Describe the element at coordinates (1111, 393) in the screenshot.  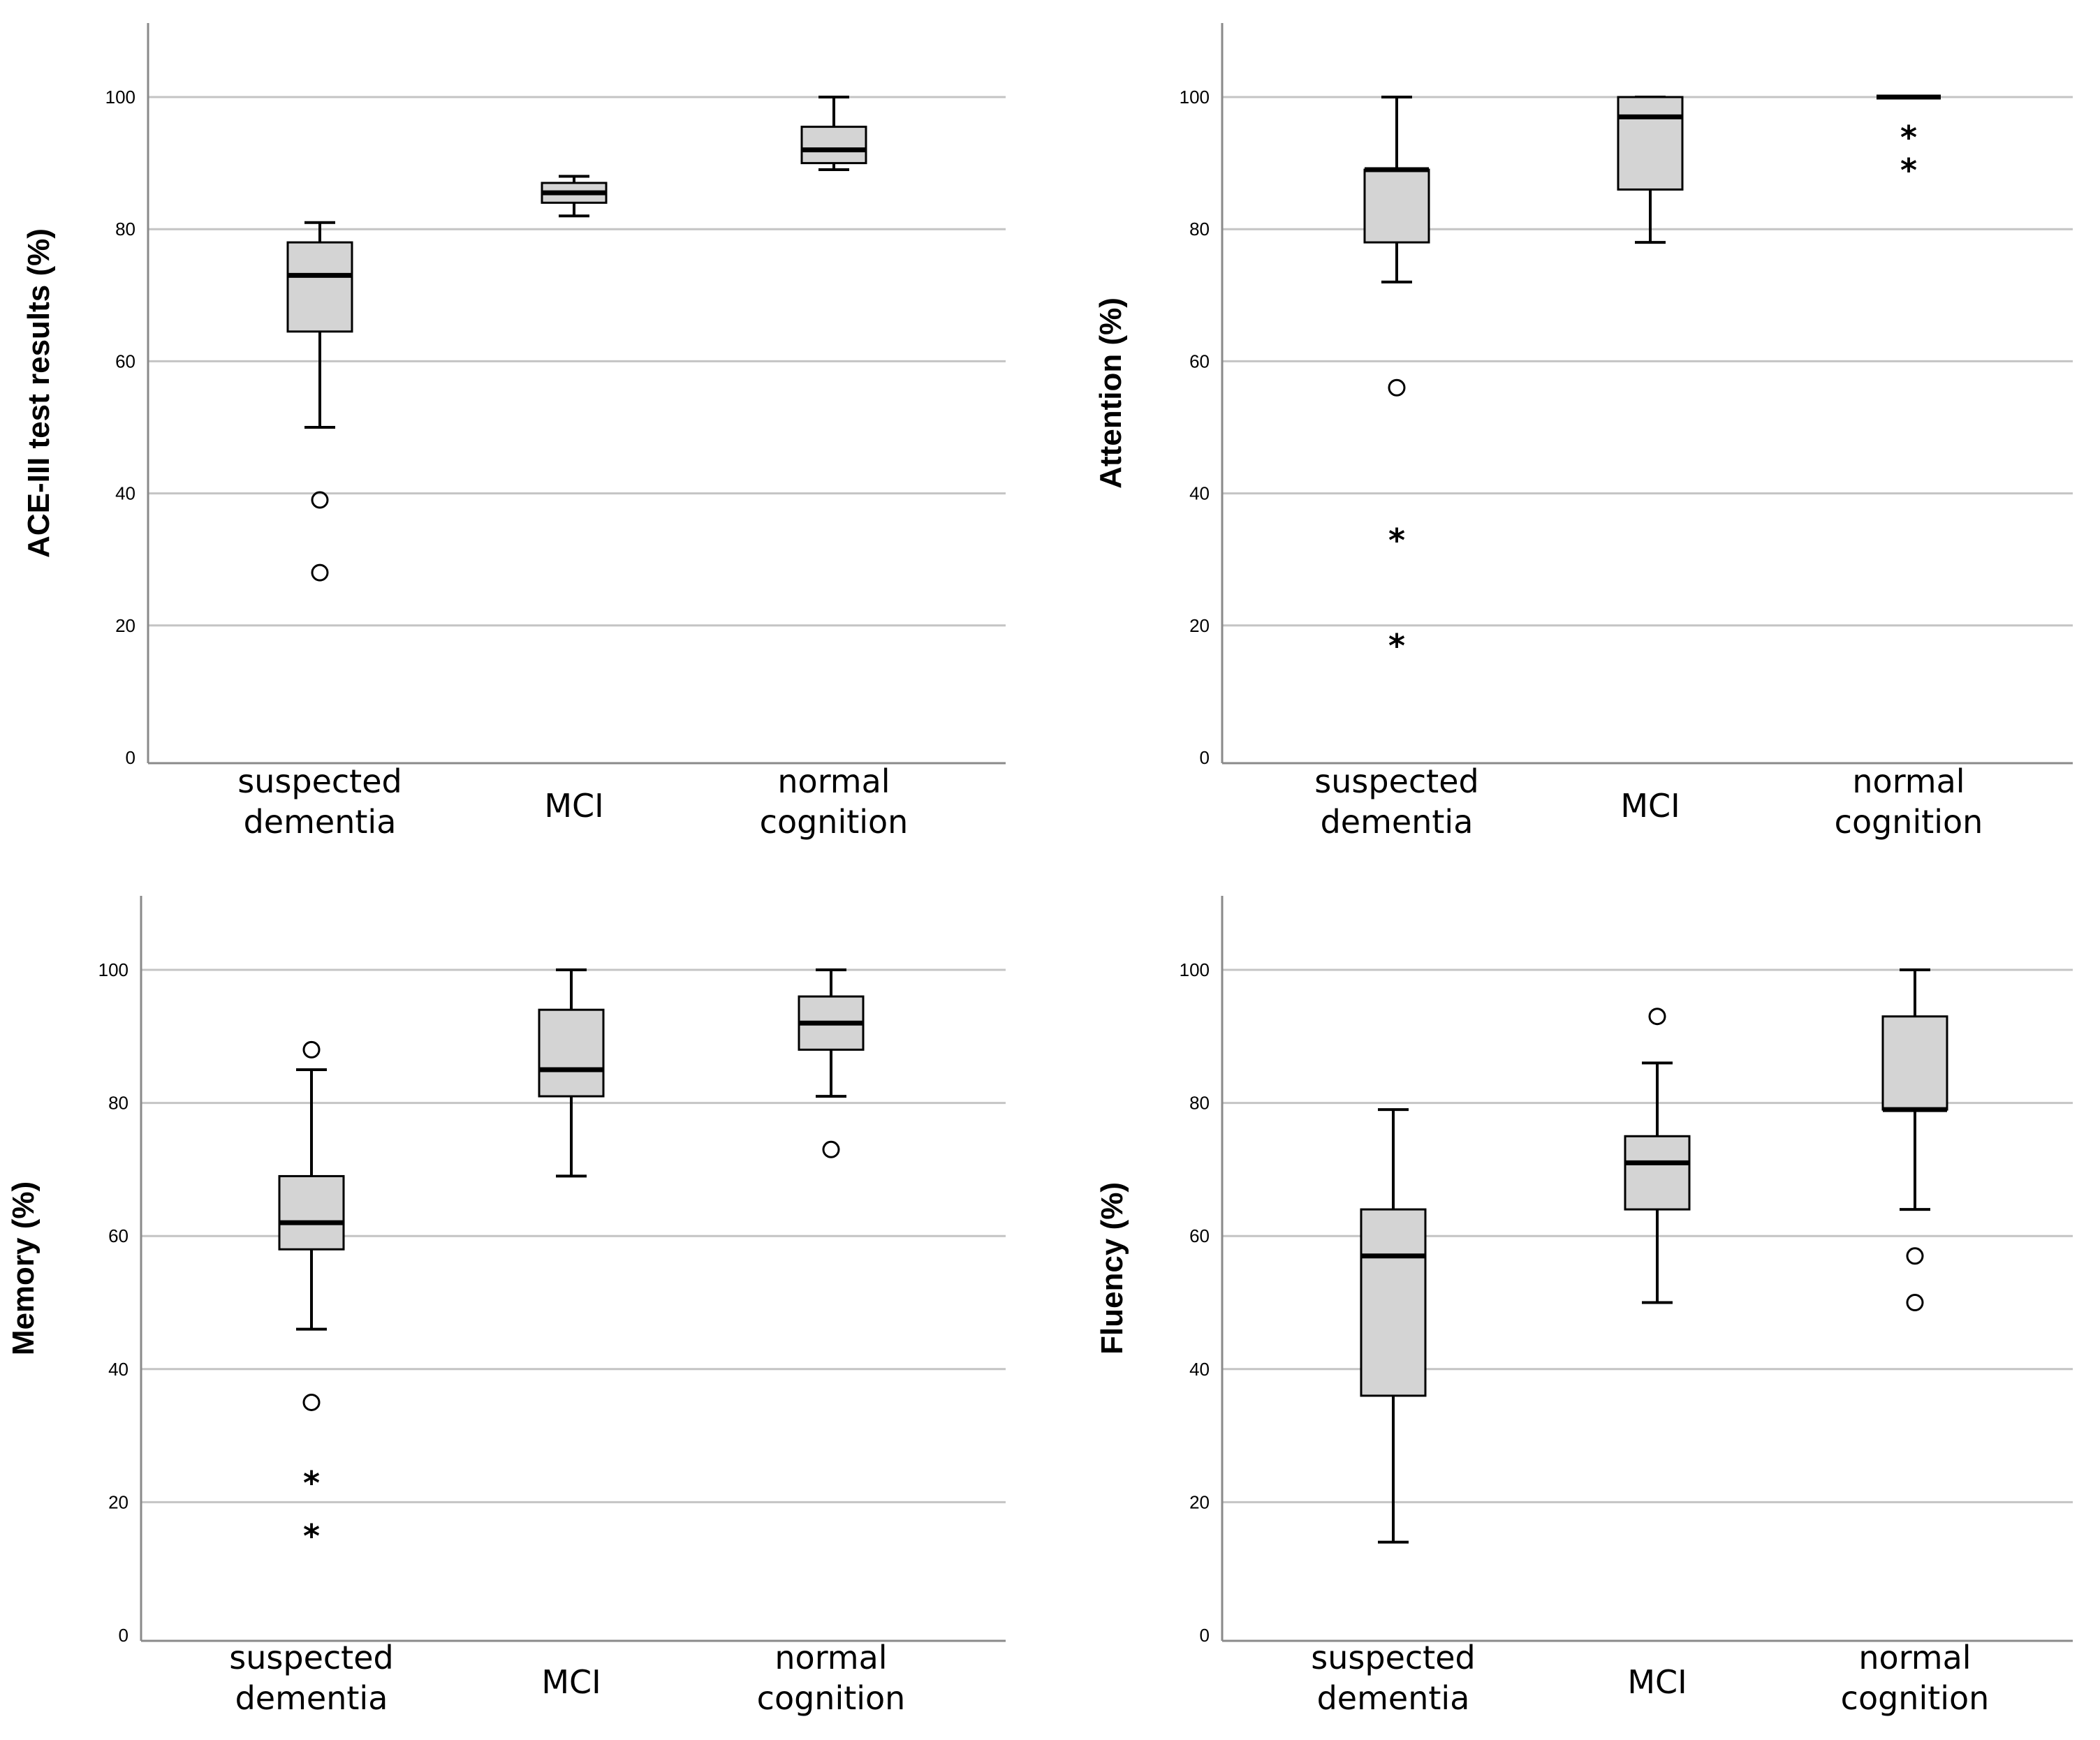
I see `y-axis-label: Attention (%)` at that location.